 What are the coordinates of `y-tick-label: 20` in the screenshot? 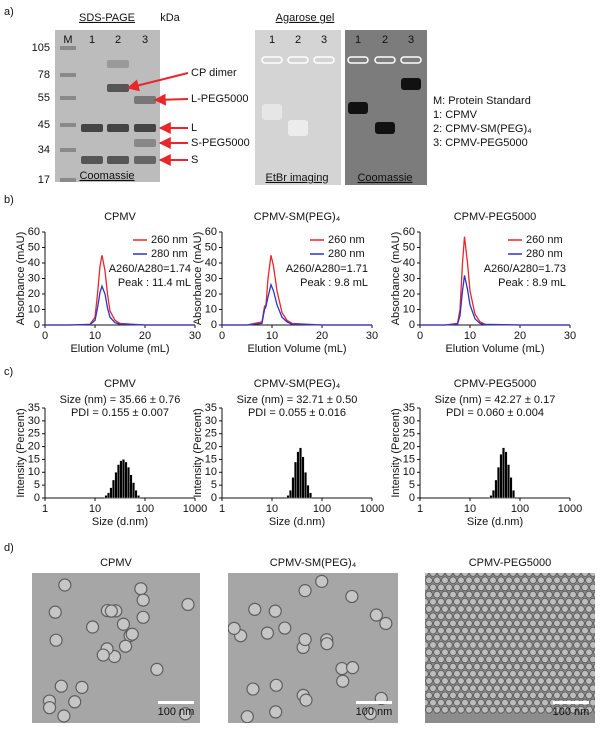 It's located at (409, 446).